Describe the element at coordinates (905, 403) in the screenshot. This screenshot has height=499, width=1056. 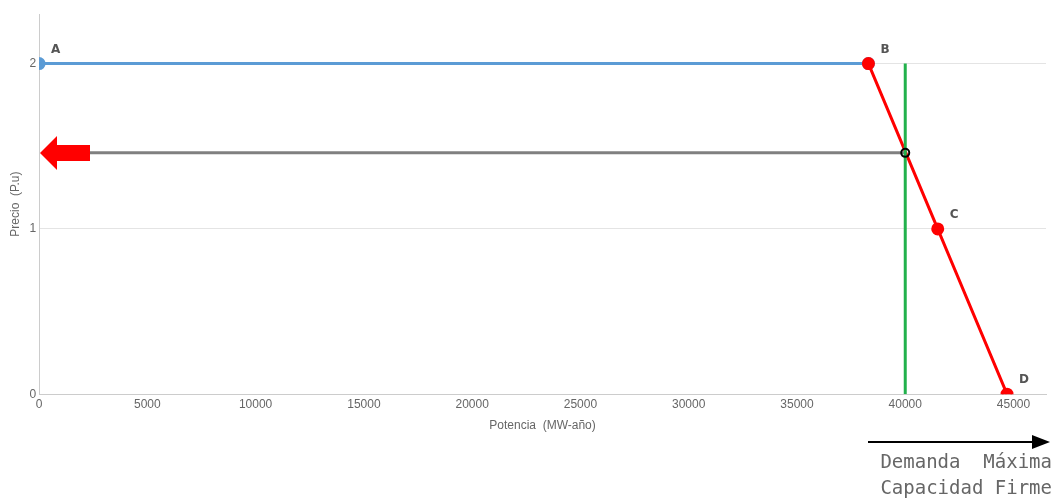
I see `x-tick-label: 40000` at that location.